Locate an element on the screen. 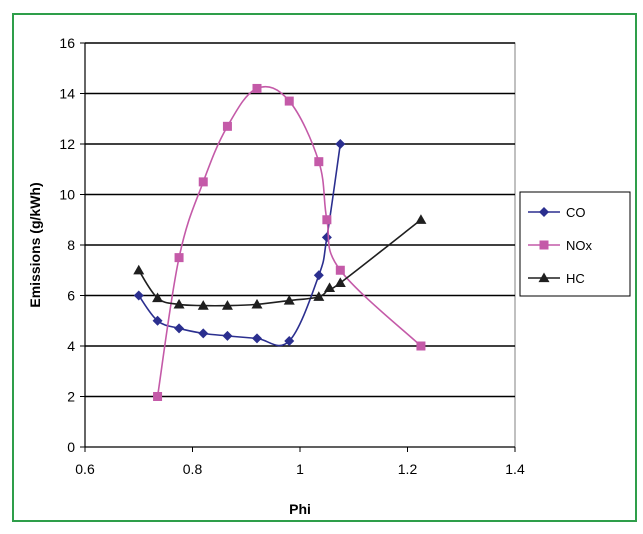 The height and width of the screenshot is (534, 643). legend-label-nox: NOx is located at coordinates (579, 245).